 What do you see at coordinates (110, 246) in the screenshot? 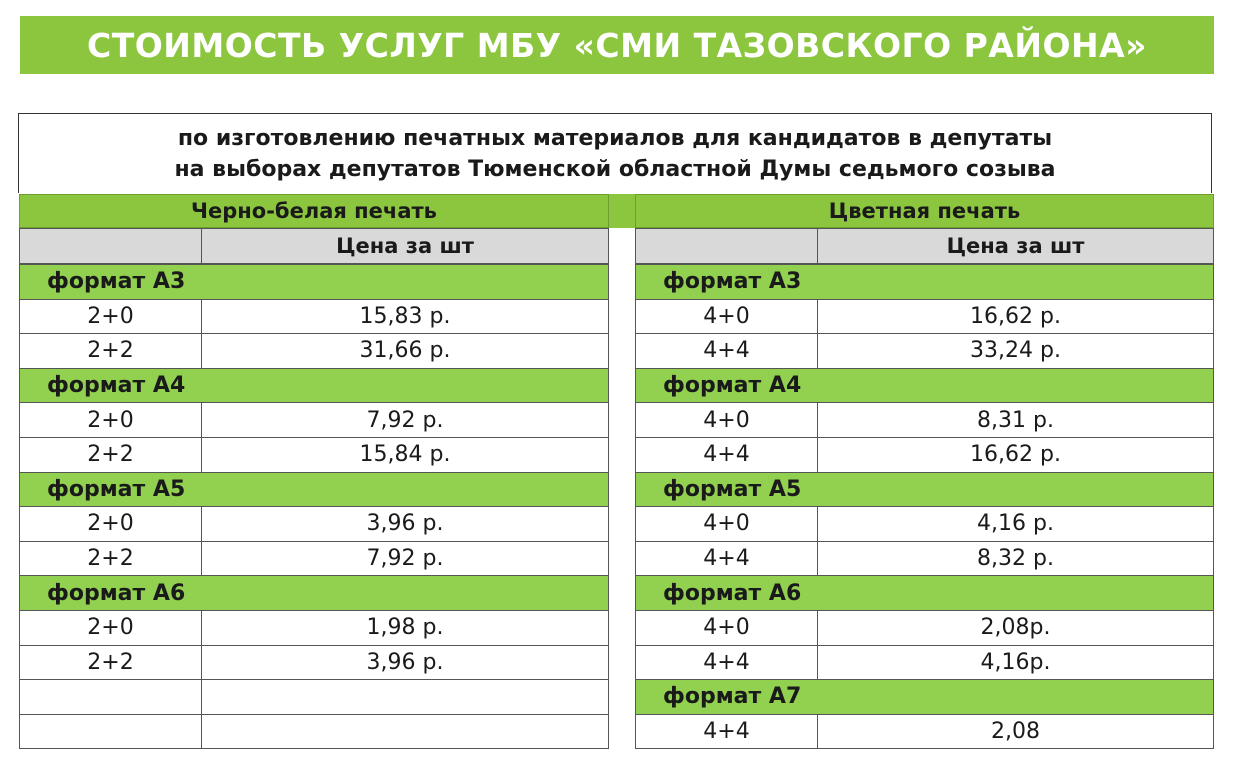
I see `bw-empty-header` at bounding box center [110, 246].